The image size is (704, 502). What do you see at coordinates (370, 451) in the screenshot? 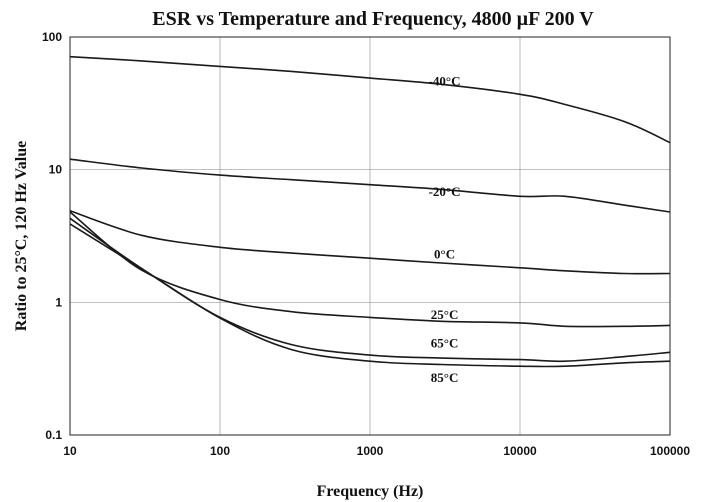
I see `x-tick-label-1000: 1000` at bounding box center [370, 451].